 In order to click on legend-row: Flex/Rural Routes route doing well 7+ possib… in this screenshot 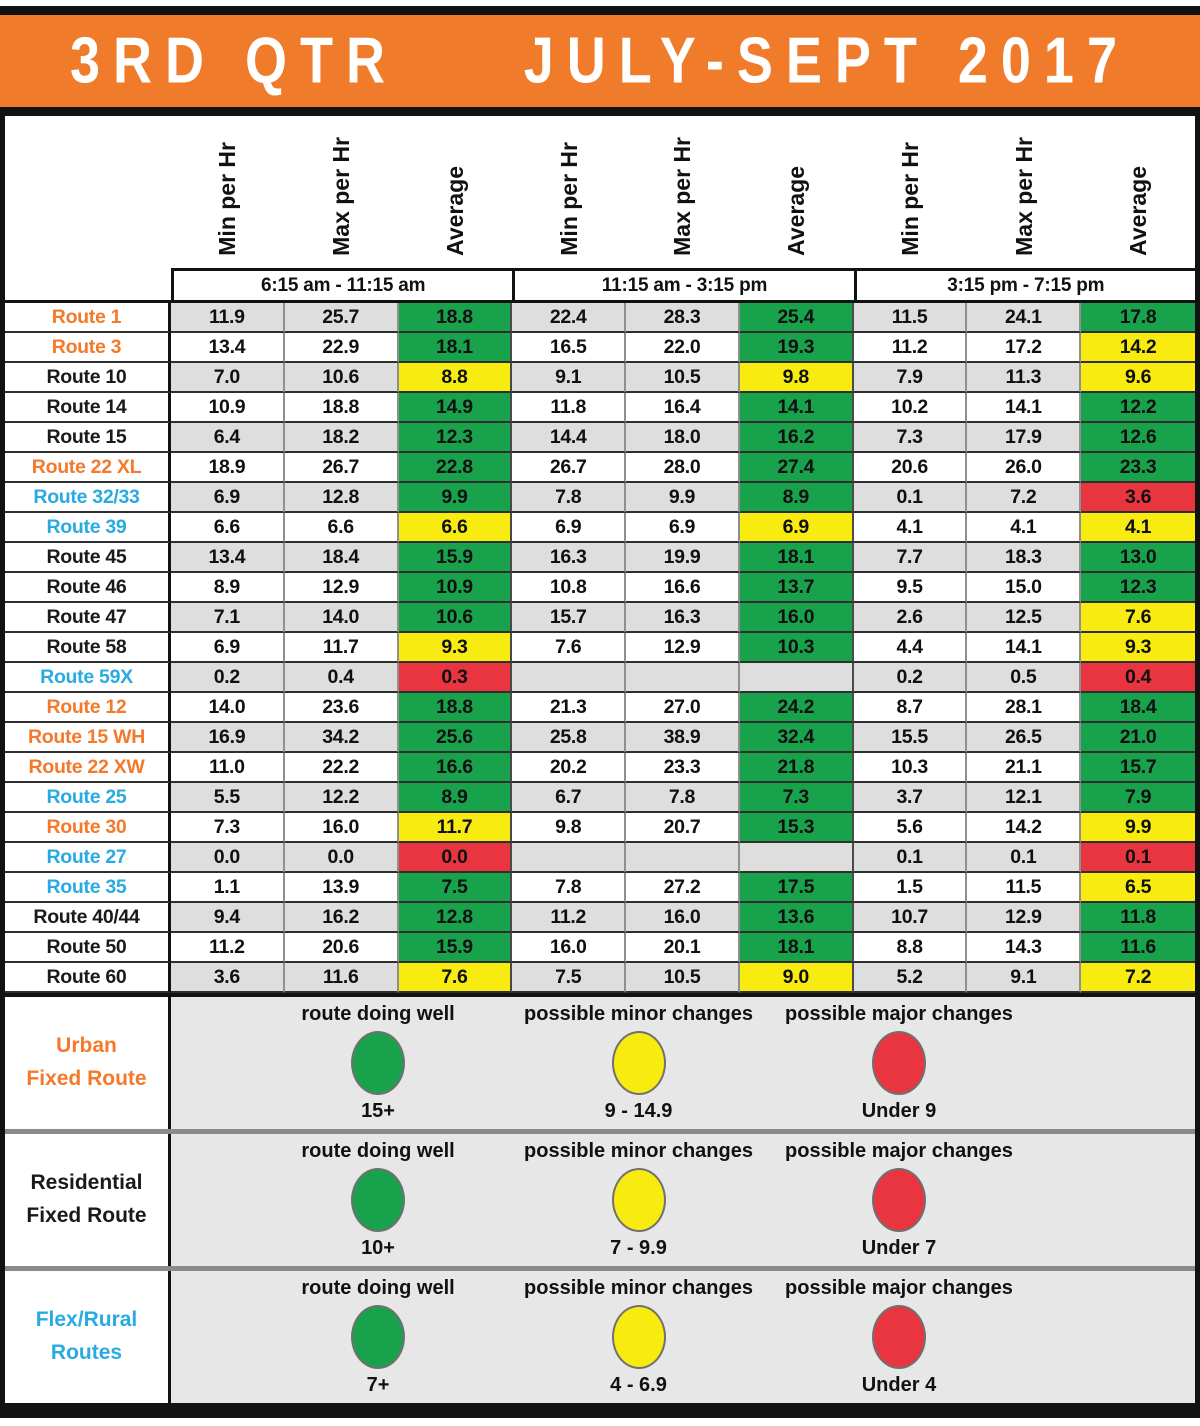, I will do `click(600, 1334)`.